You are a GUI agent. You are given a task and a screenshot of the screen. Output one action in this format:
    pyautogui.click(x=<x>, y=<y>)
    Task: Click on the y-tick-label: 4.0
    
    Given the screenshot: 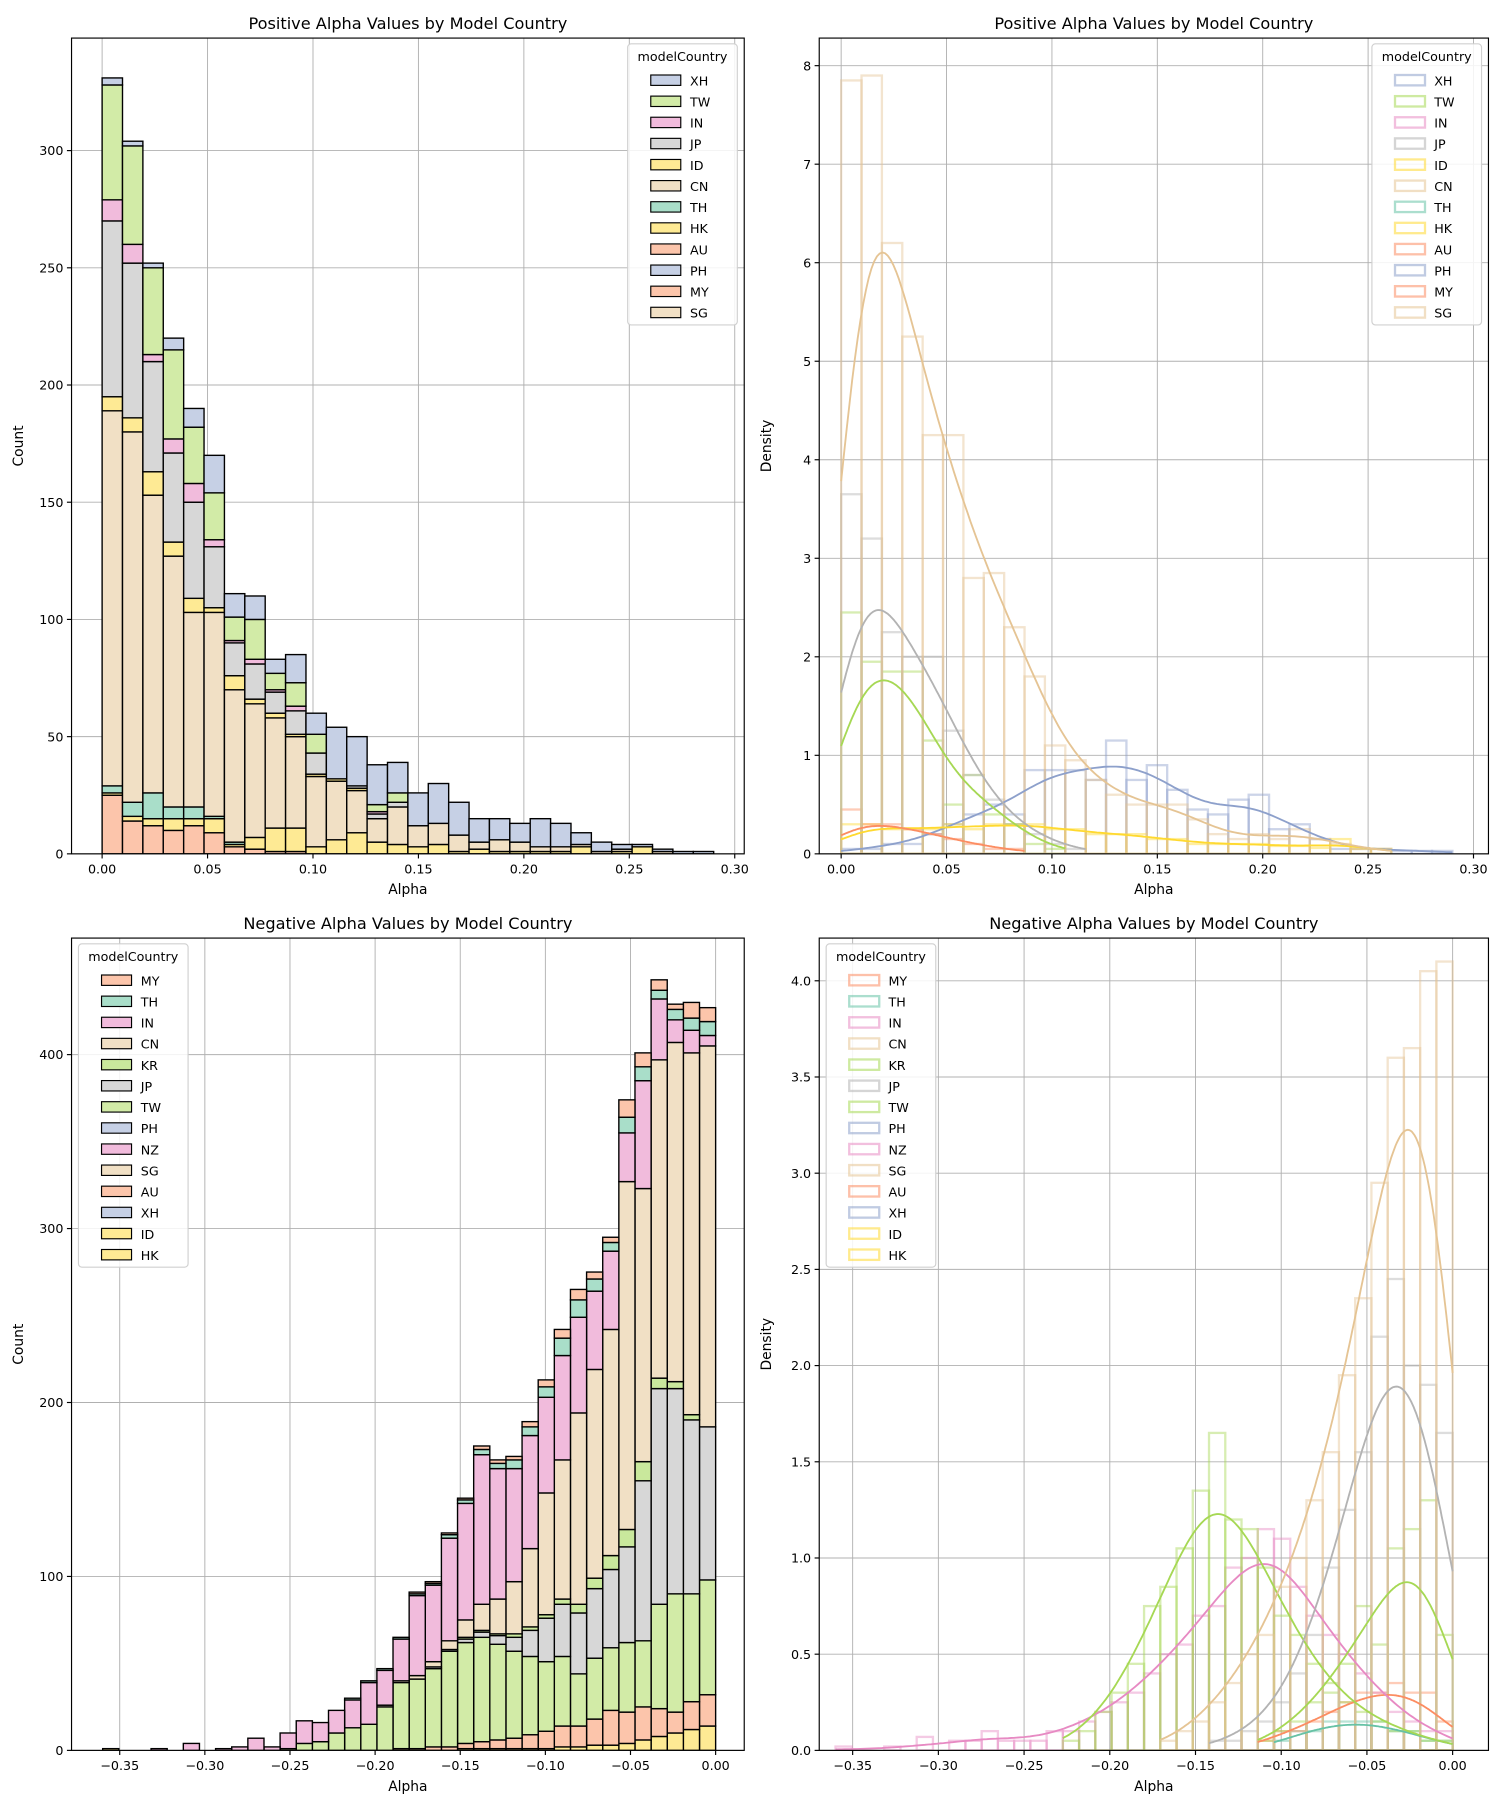 What is the action you would take?
    pyautogui.click(x=801, y=980)
    